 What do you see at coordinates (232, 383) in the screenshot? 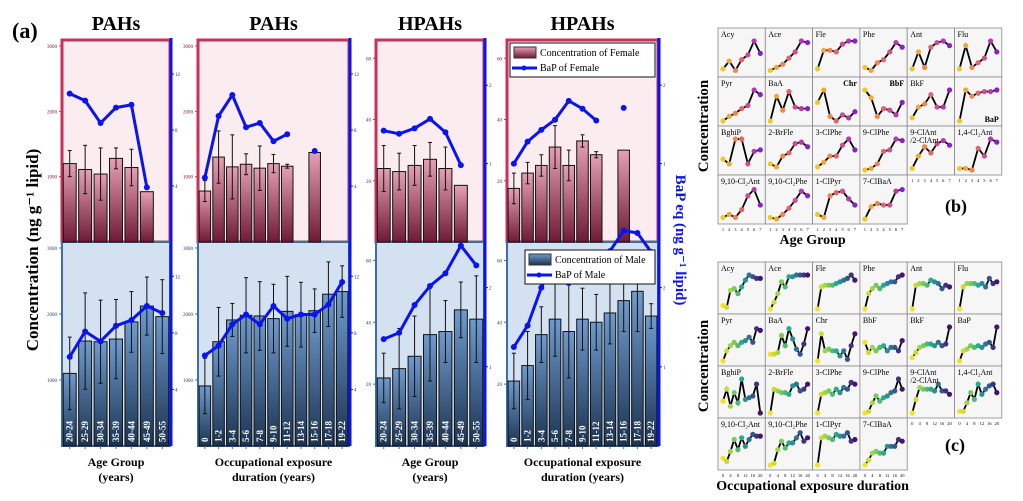
I see `male-bar` at bounding box center [232, 383].